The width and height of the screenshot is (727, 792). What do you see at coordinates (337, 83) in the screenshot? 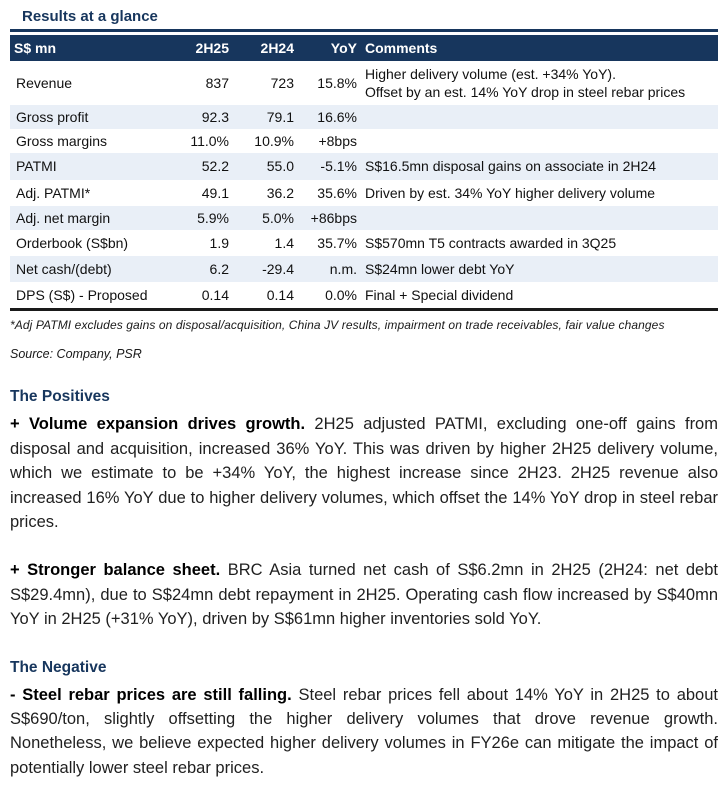
I see `row-yoy-value: 15.8%` at bounding box center [337, 83].